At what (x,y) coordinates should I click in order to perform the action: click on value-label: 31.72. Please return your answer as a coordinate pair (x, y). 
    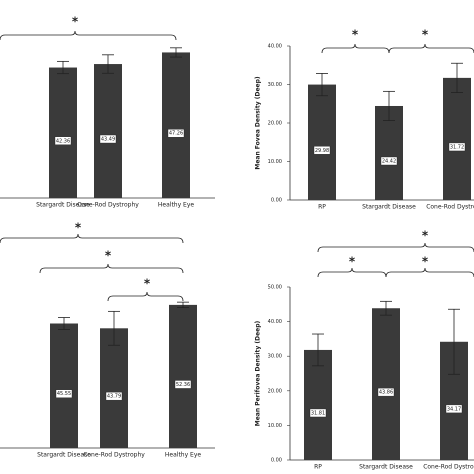
    Looking at the image, I should click on (457, 147).